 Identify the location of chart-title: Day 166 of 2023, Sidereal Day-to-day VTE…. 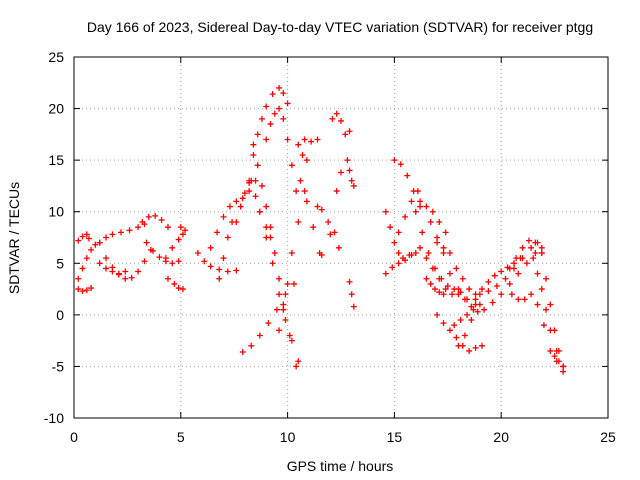
(340, 27).